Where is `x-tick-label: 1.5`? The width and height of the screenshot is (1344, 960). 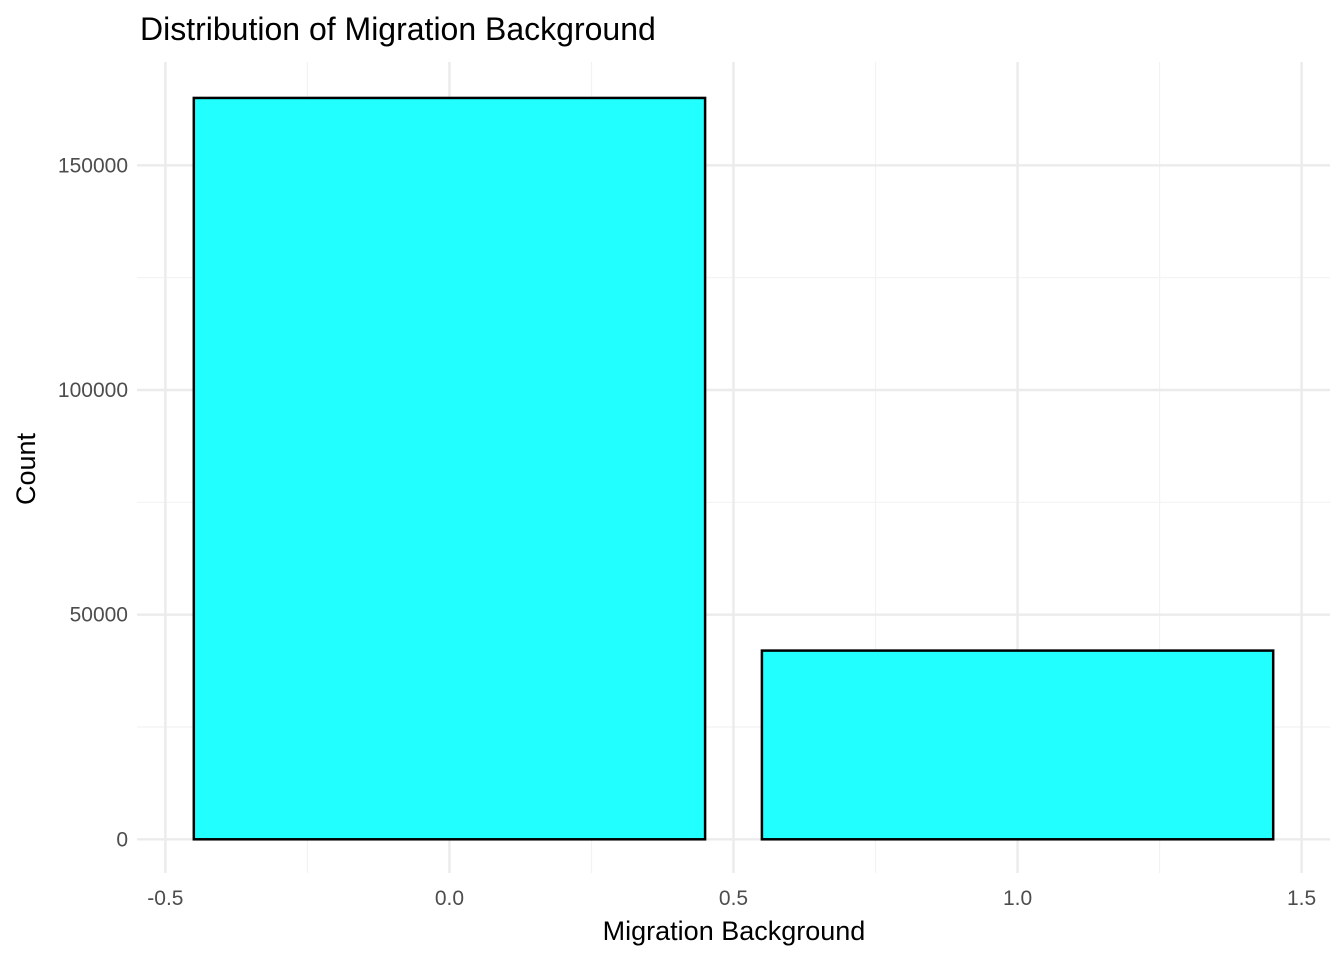
x-tick-label: 1.5 is located at coordinates (1301, 898).